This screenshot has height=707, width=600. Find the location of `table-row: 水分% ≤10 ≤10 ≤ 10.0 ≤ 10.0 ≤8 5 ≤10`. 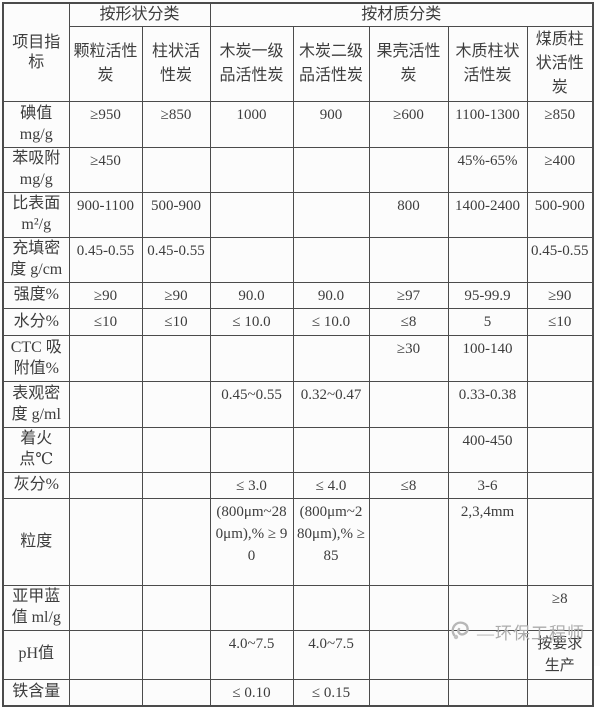

table-row: 水分% ≤10 ≤10 ≤ 10.0 ≤ 10.0 ≤8 5 ≤10 is located at coordinates (298, 322).